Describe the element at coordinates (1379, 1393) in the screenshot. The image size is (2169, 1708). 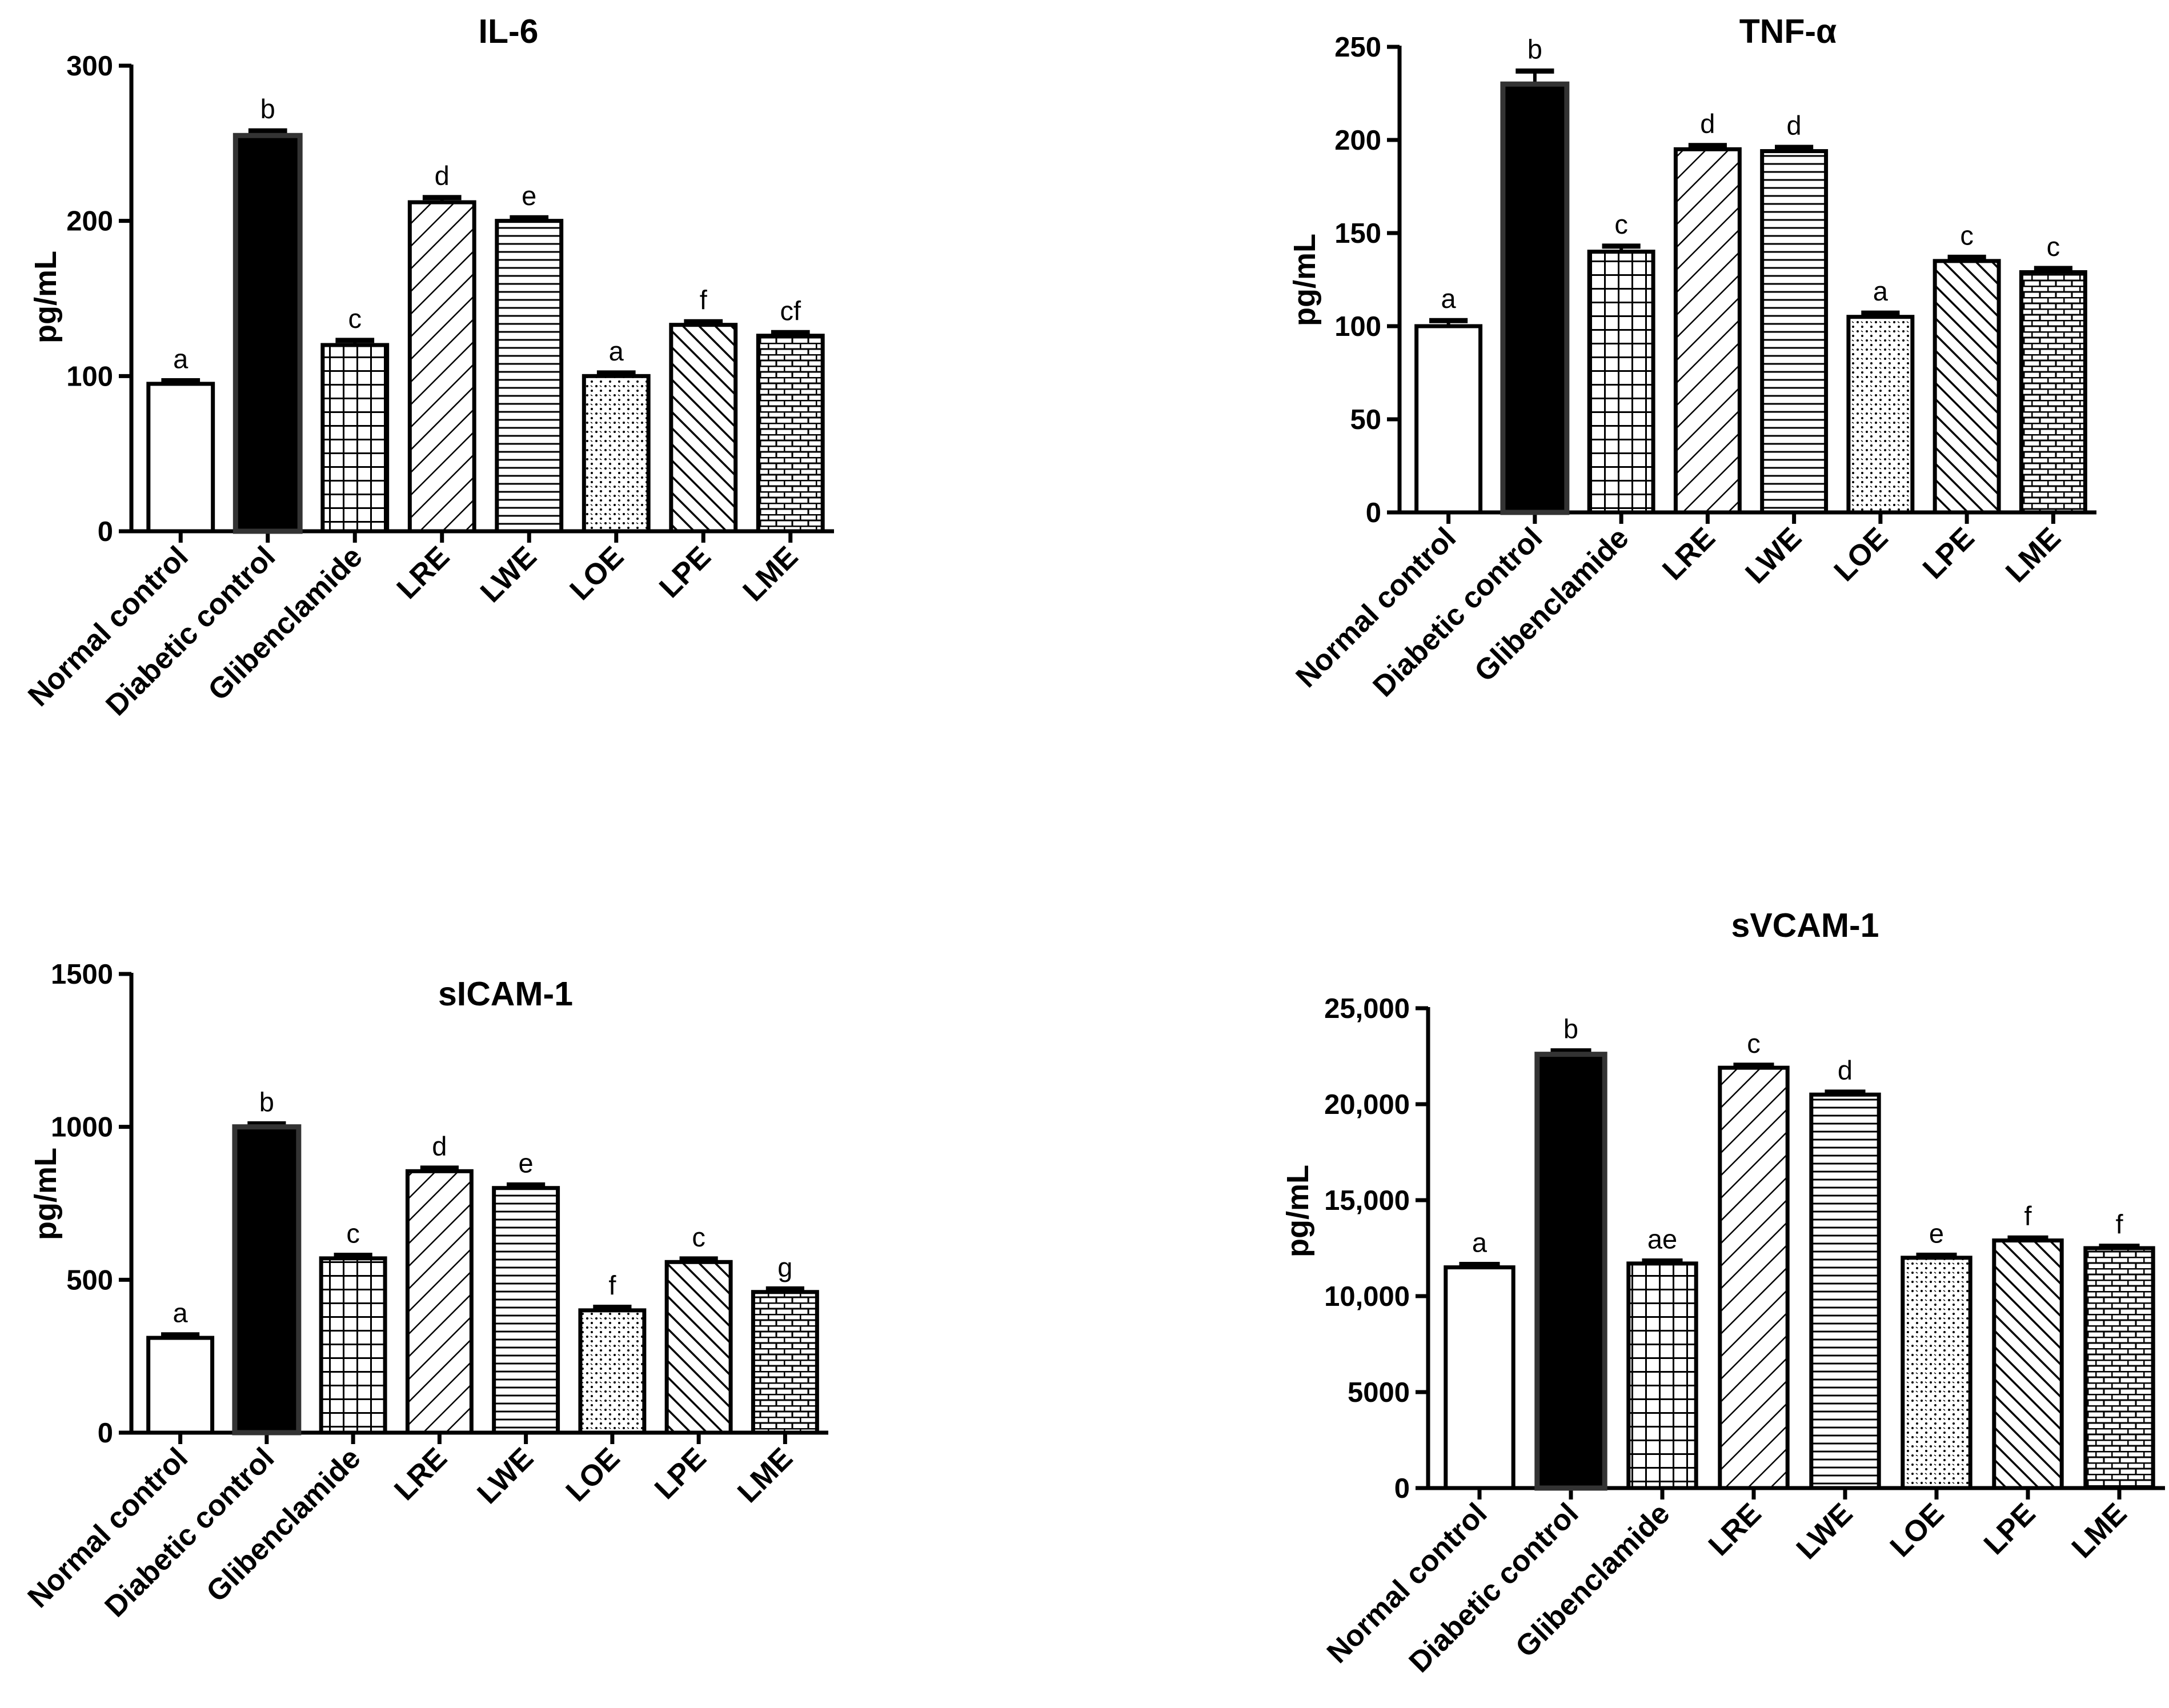
I see `y-tick-label: 5000` at that location.